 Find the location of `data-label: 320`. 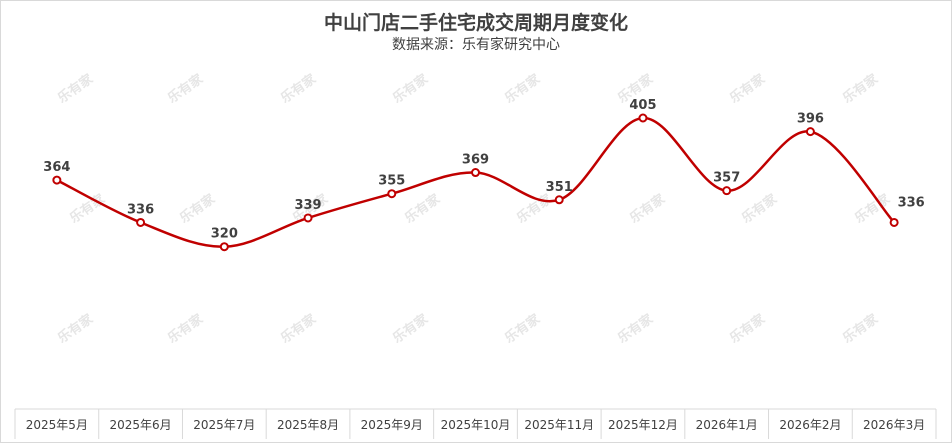

data-label: 320 is located at coordinates (224, 234).